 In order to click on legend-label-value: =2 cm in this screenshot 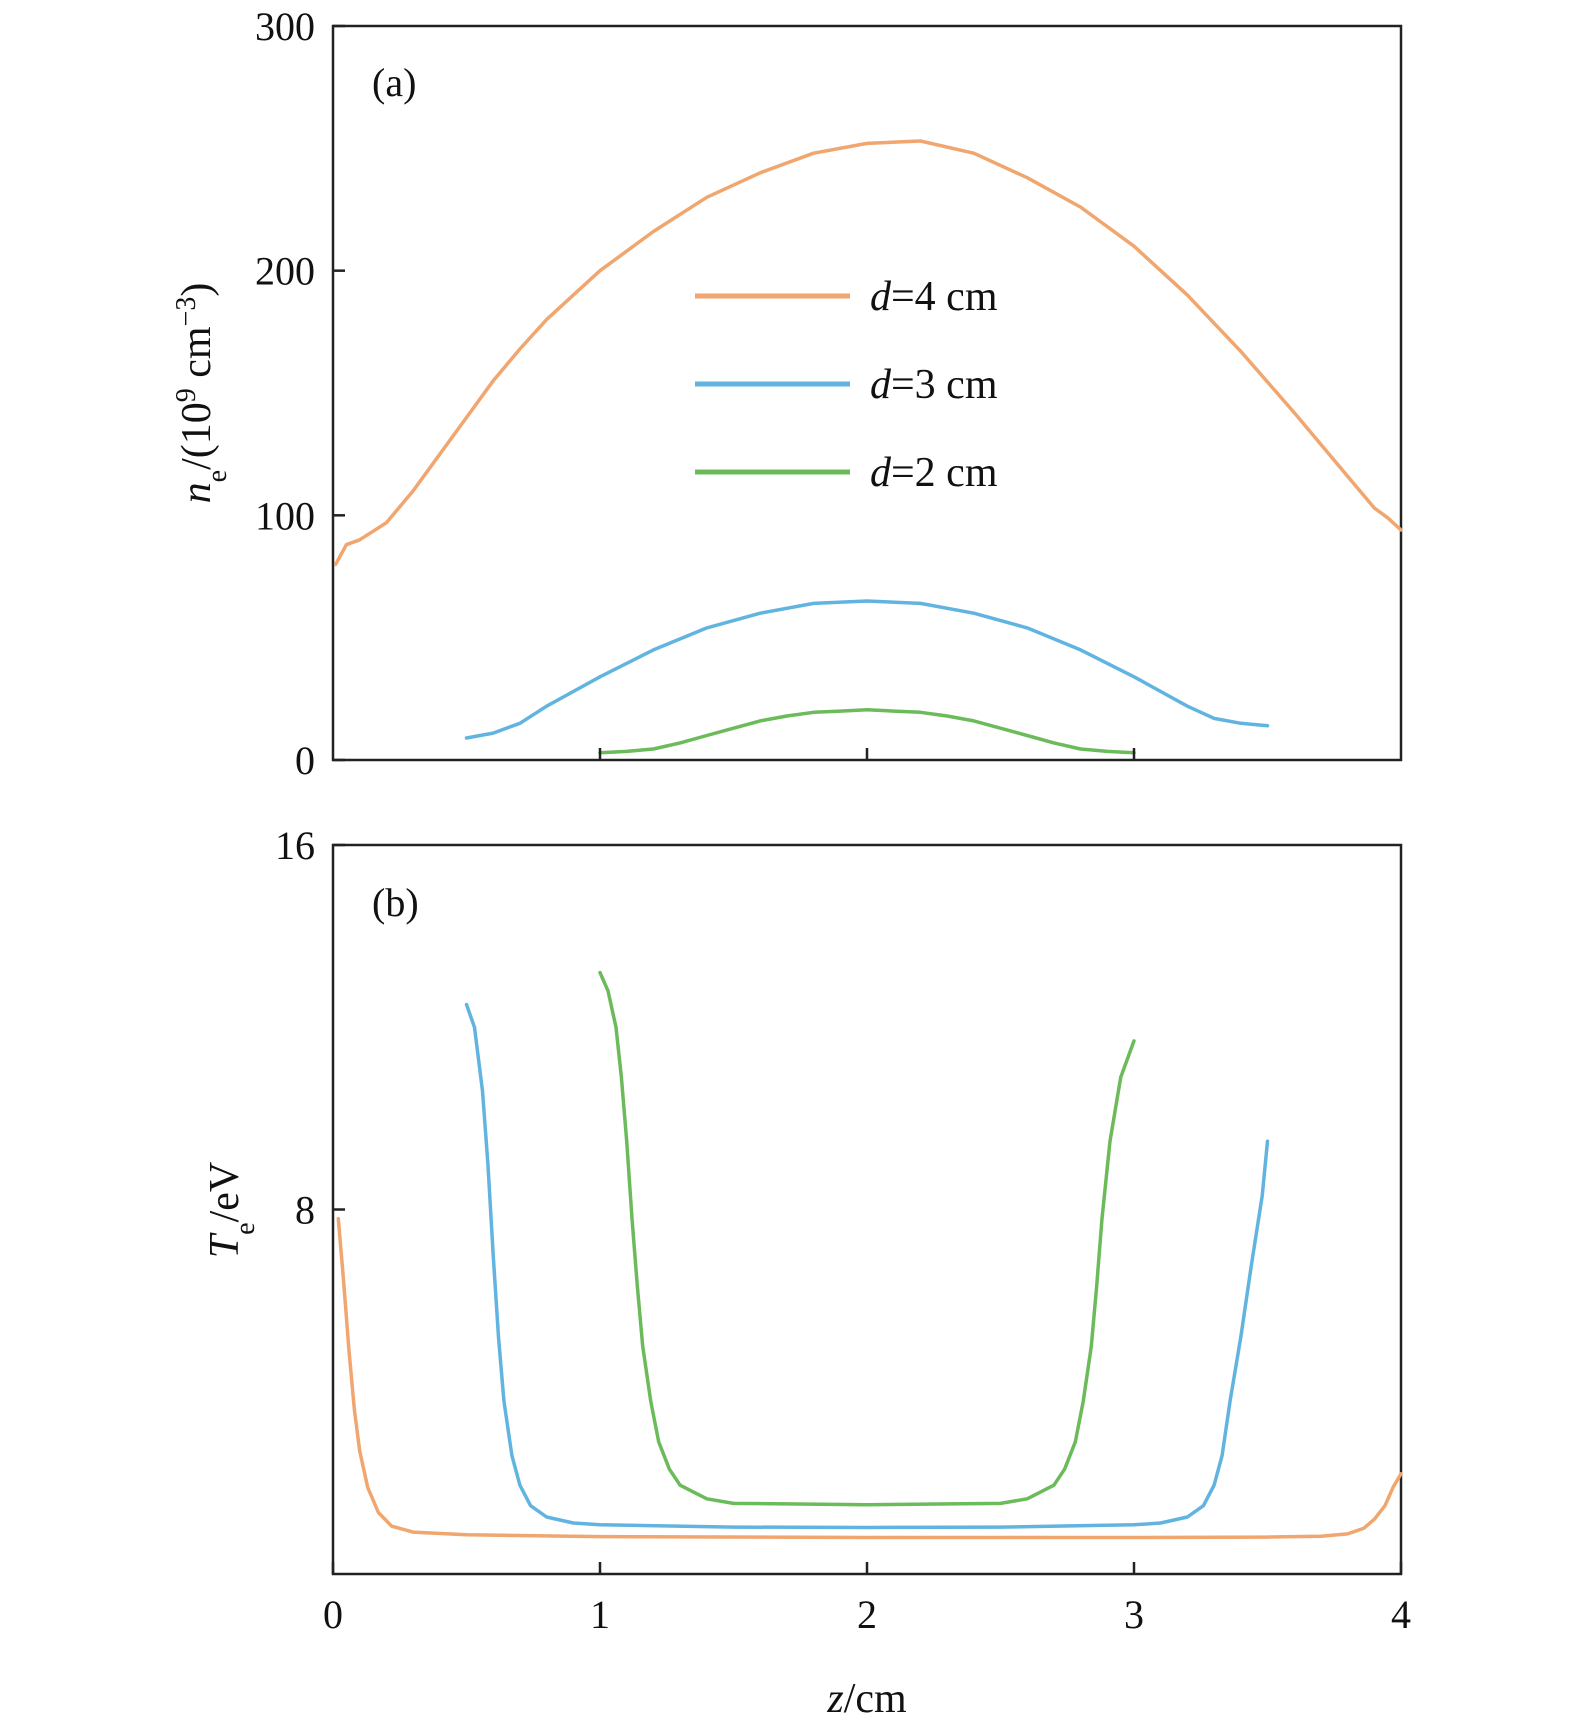, I will do `click(944, 473)`.